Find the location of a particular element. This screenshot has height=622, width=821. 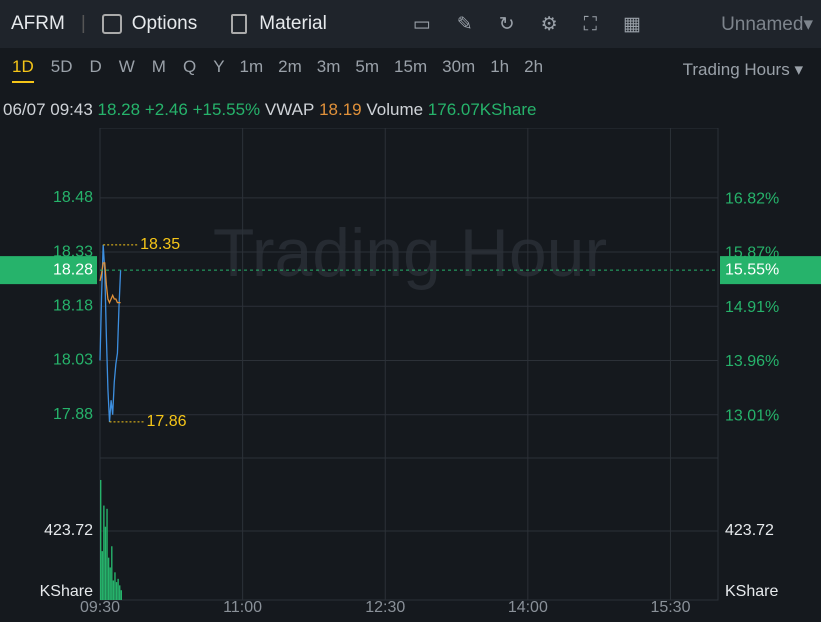

period: Q is located at coordinates (189, 66).